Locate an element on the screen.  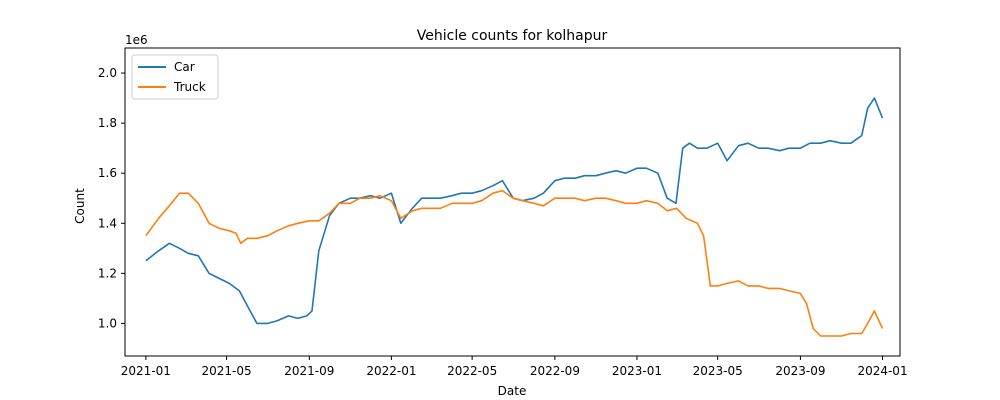
y-tick-label: 2.0 is located at coordinates (107, 73).